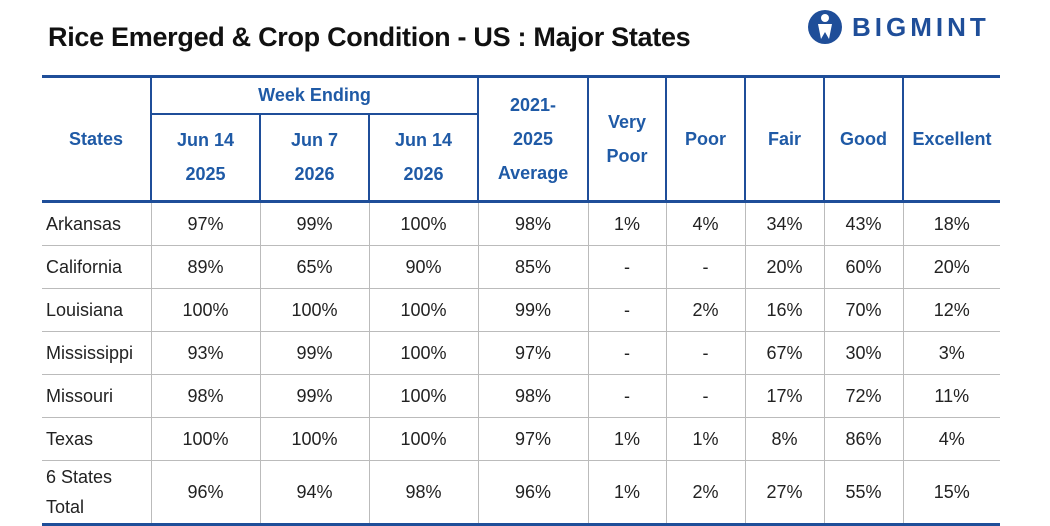 The width and height of the screenshot is (1050, 526). Describe the element at coordinates (863, 396) in the screenshot. I see `cell: 72%` at that location.